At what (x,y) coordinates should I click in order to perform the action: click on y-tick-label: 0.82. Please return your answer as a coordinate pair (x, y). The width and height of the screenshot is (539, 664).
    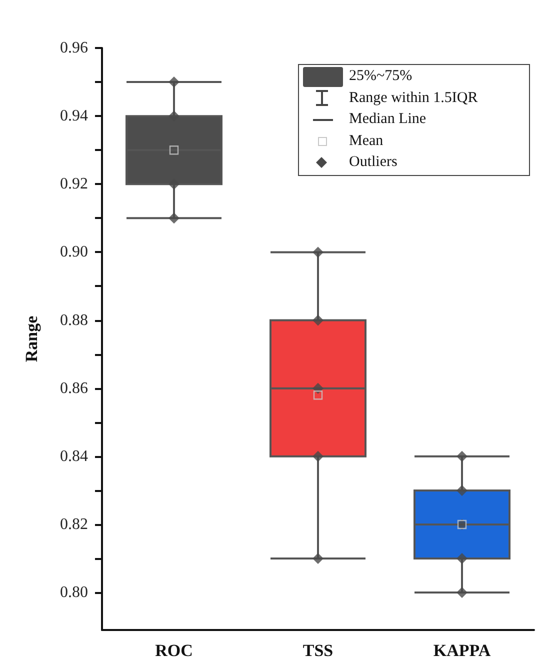
    Looking at the image, I should click on (74, 524).